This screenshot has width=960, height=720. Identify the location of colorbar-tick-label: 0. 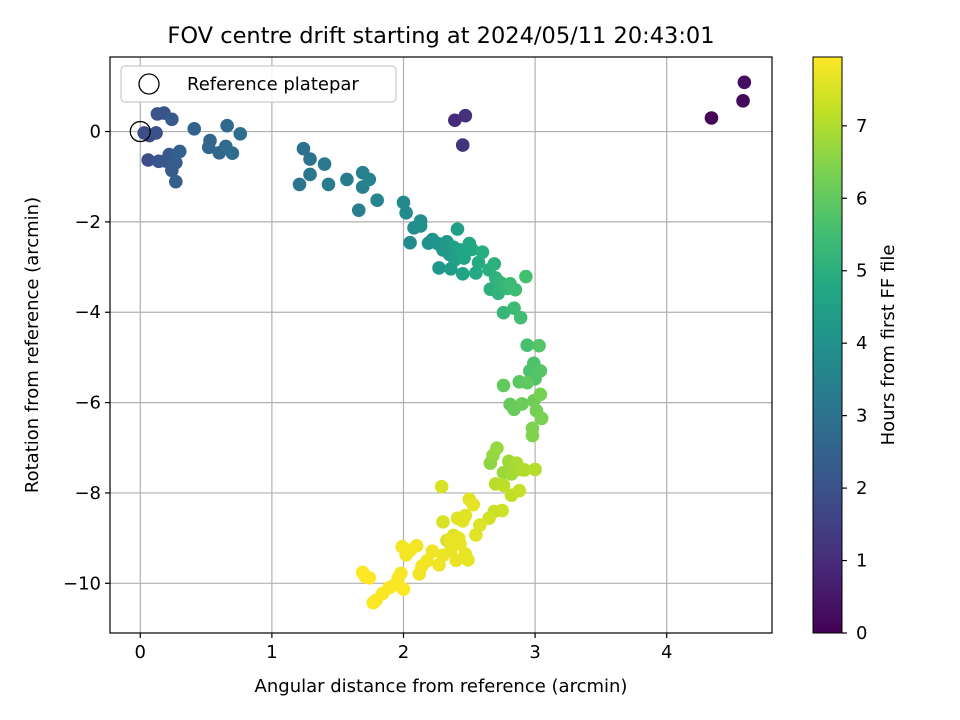
(861, 633).